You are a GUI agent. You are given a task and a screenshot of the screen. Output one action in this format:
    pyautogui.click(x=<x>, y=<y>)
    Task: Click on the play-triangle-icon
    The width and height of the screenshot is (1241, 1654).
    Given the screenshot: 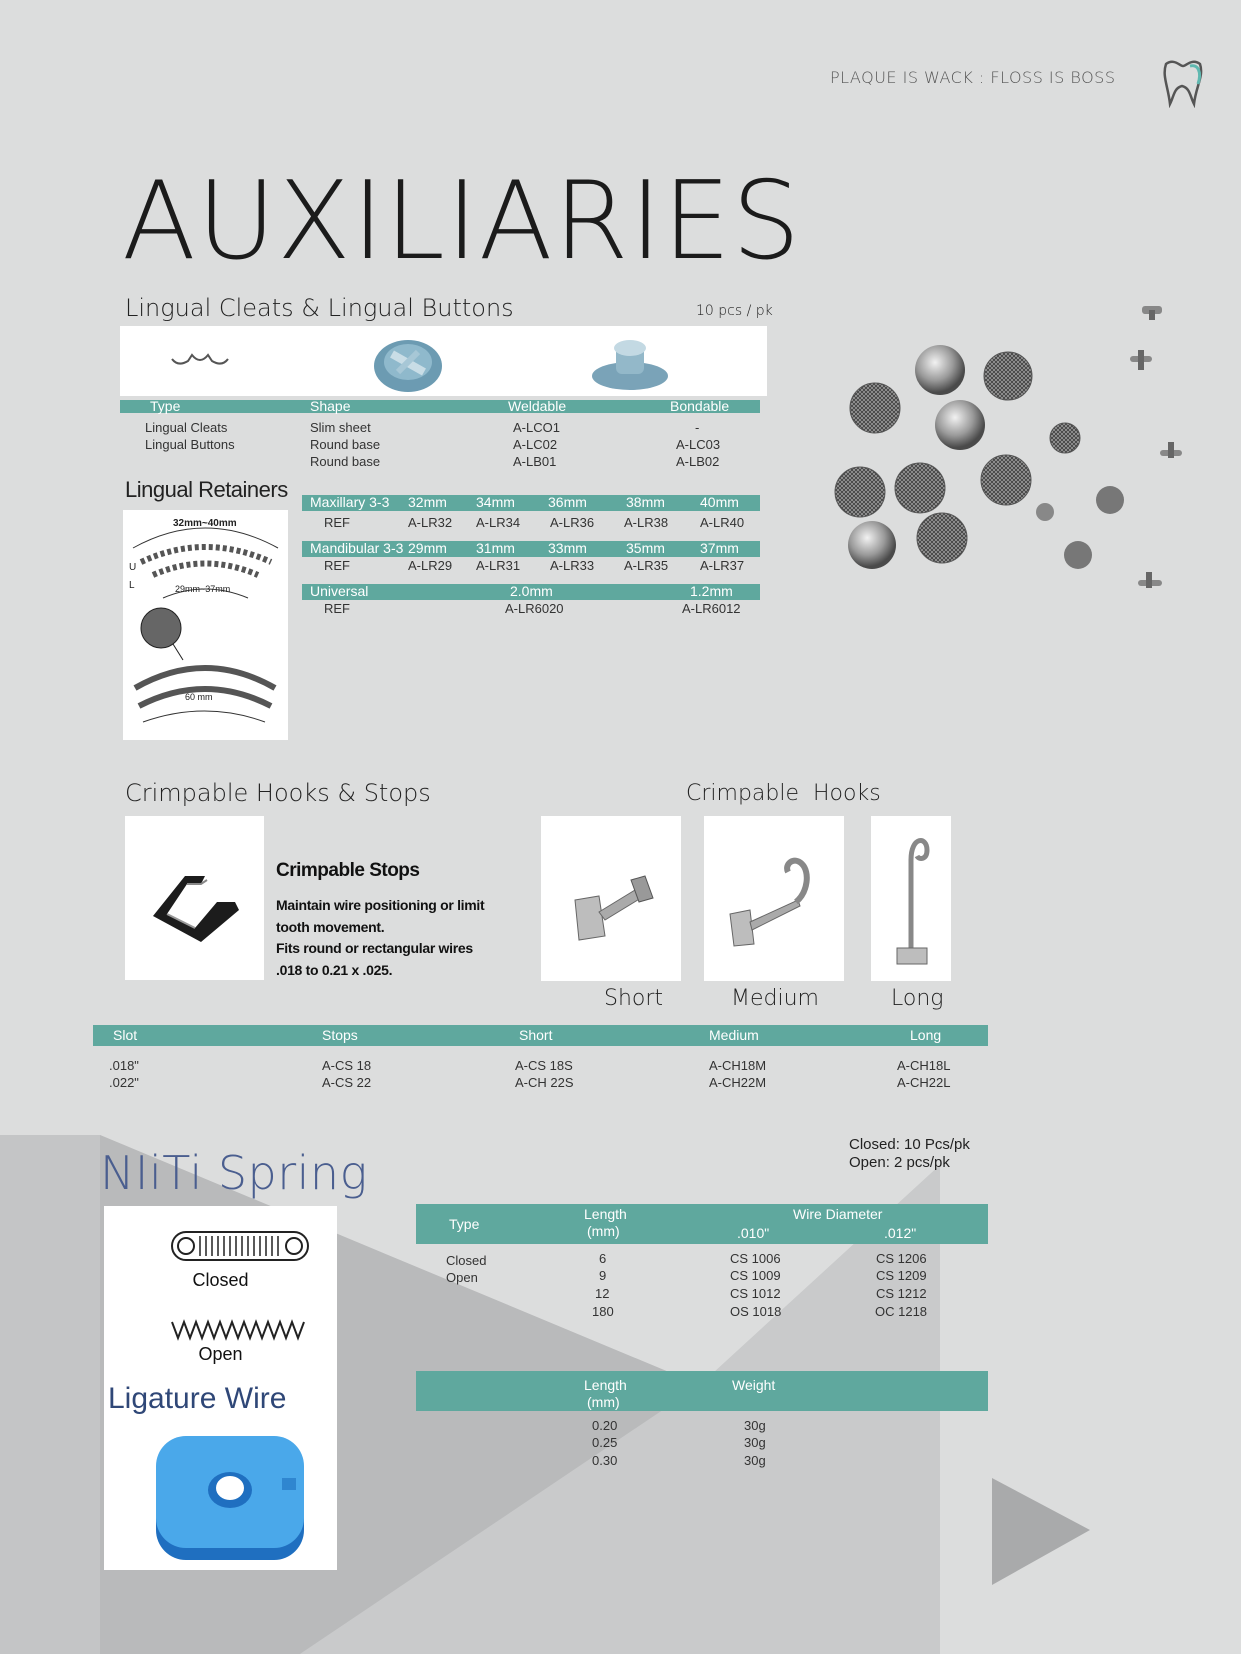 What is the action you would take?
    pyautogui.click(x=1041, y=1531)
    